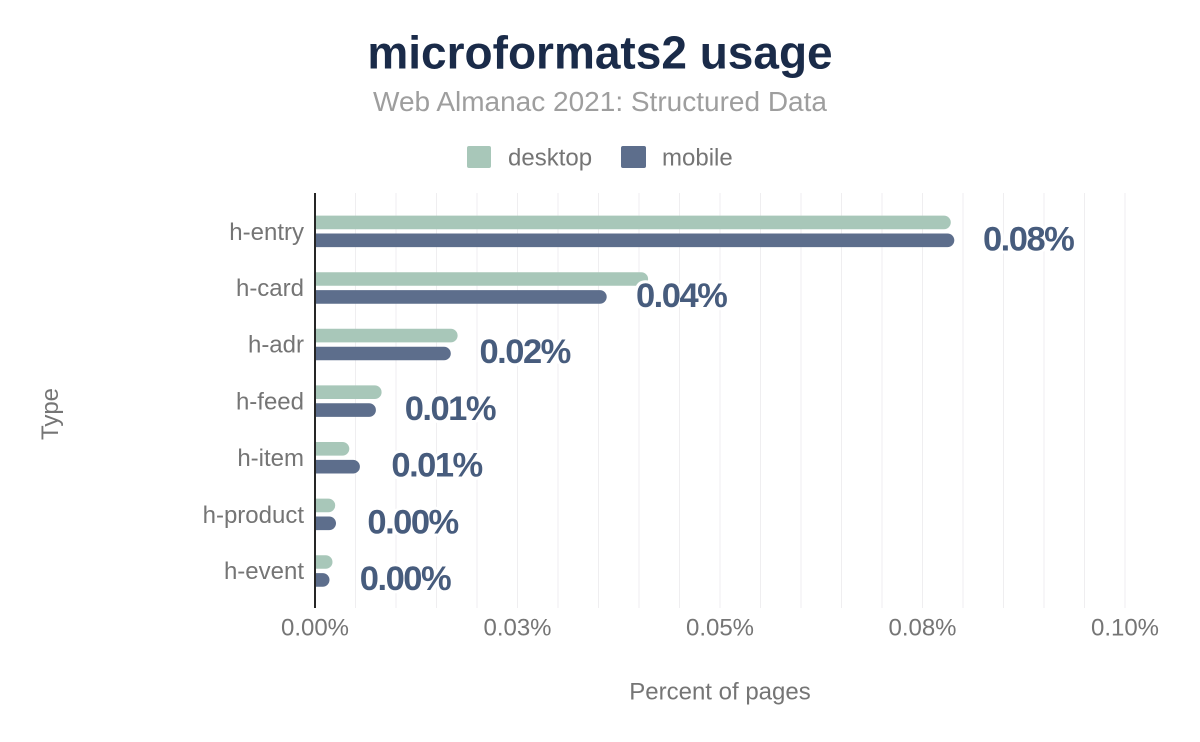  I want to click on svg-text: h-product, so click(254, 515).